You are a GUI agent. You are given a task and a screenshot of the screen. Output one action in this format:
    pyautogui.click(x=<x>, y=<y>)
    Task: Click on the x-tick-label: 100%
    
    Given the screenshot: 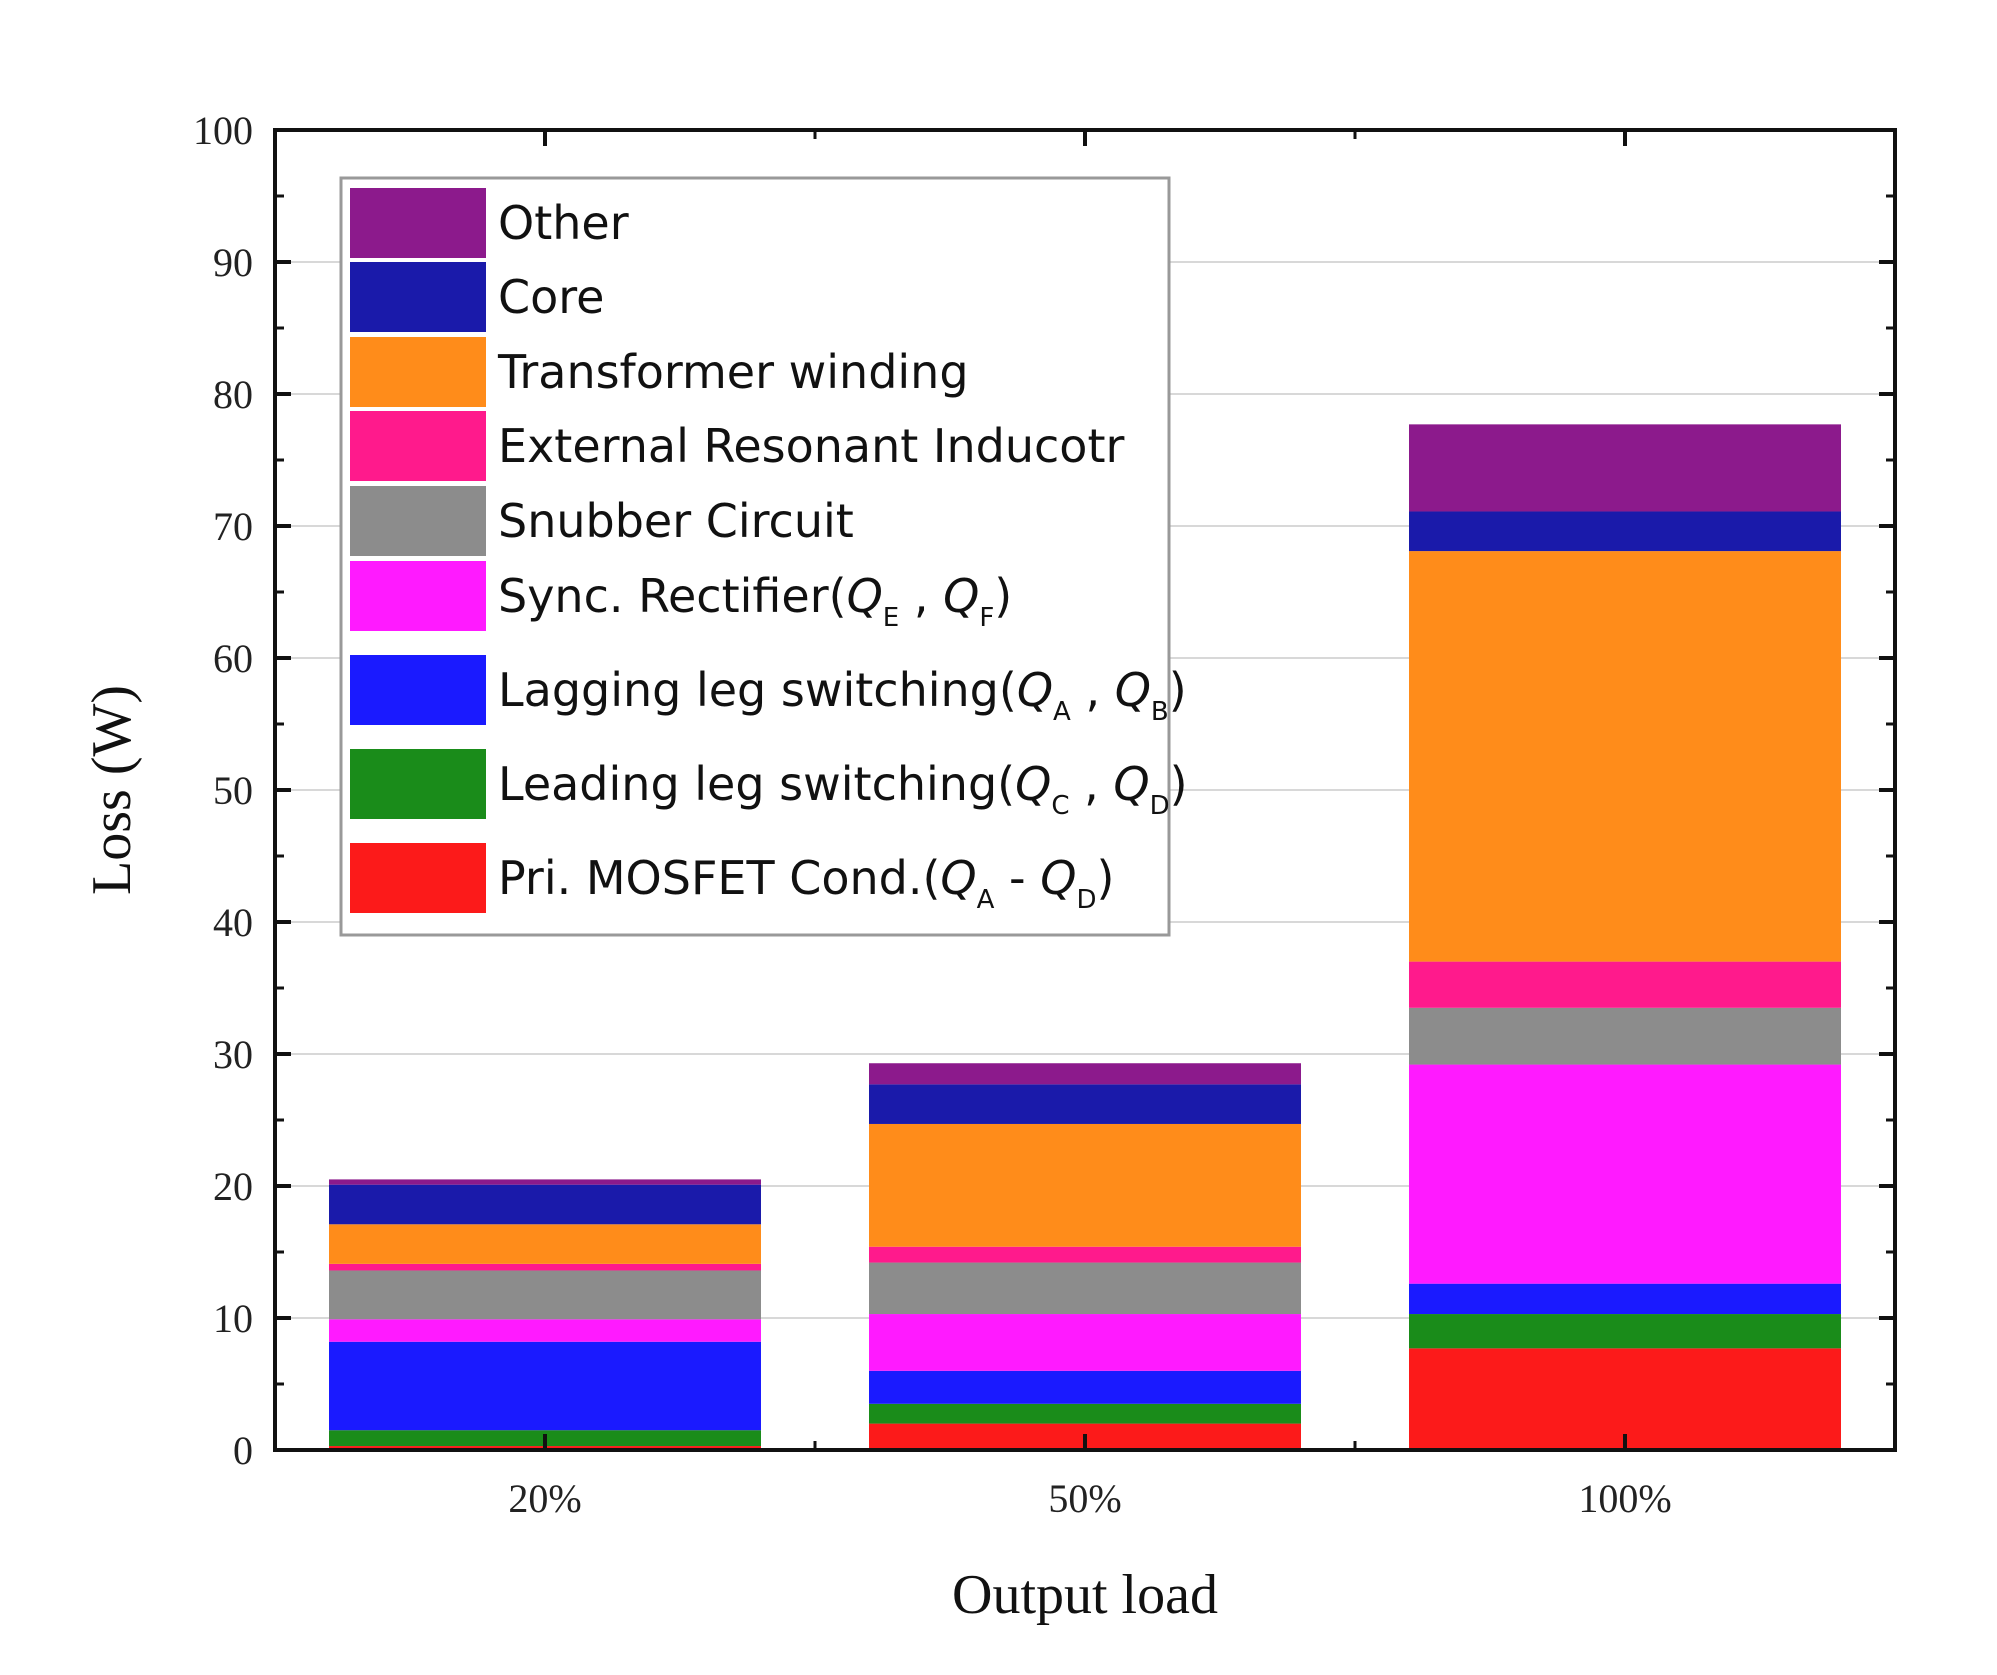 What is the action you would take?
    pyautogui.click(x=1624, y=1498)
    